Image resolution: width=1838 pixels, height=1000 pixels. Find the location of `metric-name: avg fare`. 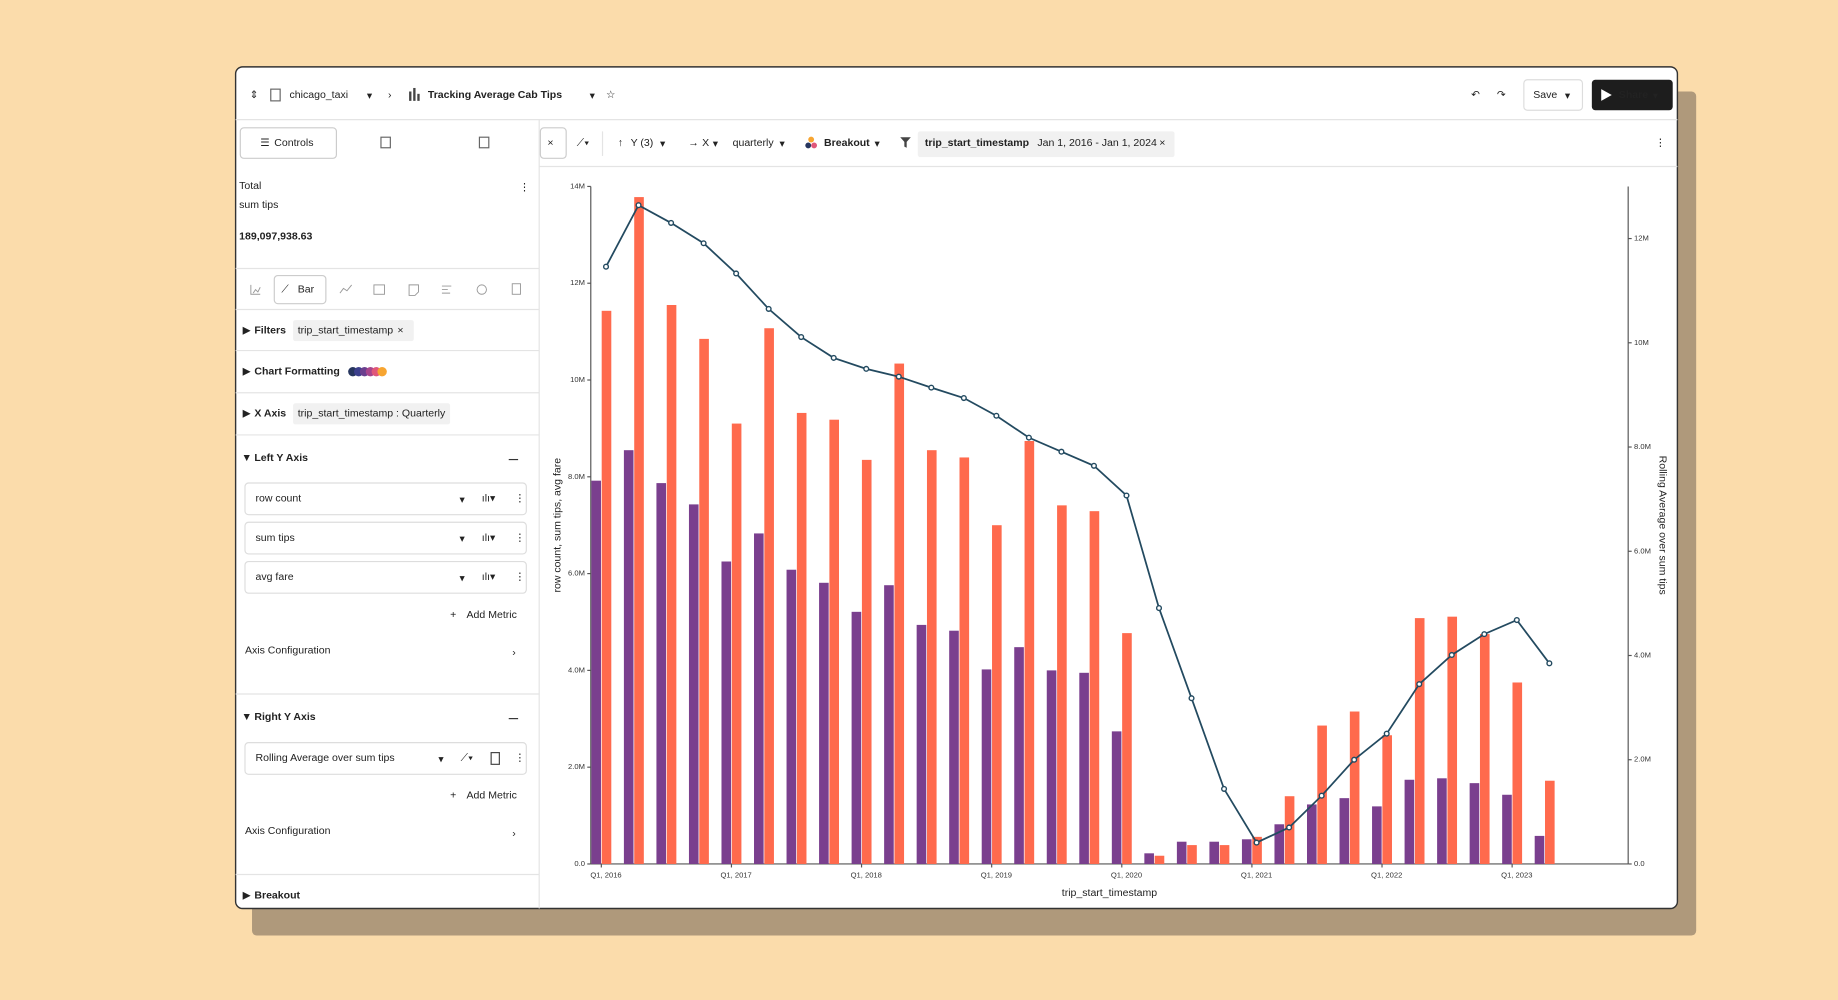

metric-name: avg fare is located at coordinates (275, 577).